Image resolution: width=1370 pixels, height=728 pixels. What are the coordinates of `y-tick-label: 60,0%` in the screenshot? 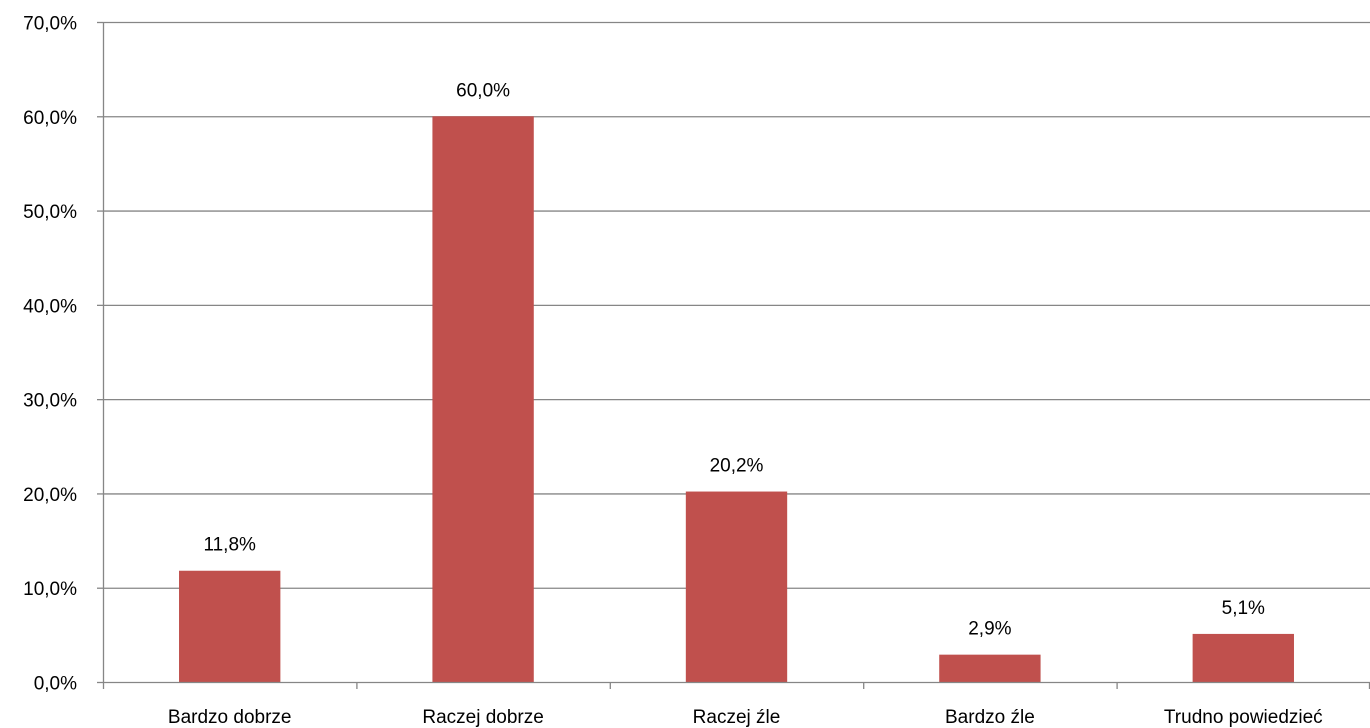 It's located at (50, 118).